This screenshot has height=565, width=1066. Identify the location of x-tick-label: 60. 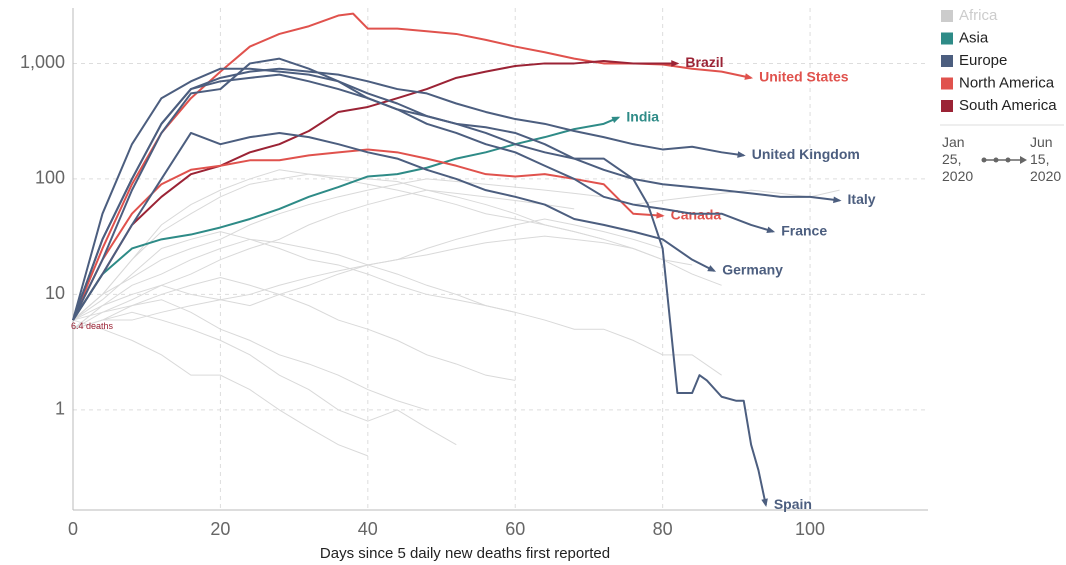
(515, 529).